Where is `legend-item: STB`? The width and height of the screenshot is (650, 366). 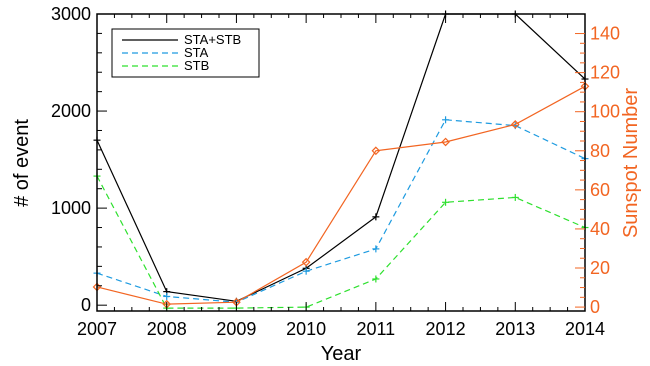 legend-item: STB is located at coordinates (165, 65).